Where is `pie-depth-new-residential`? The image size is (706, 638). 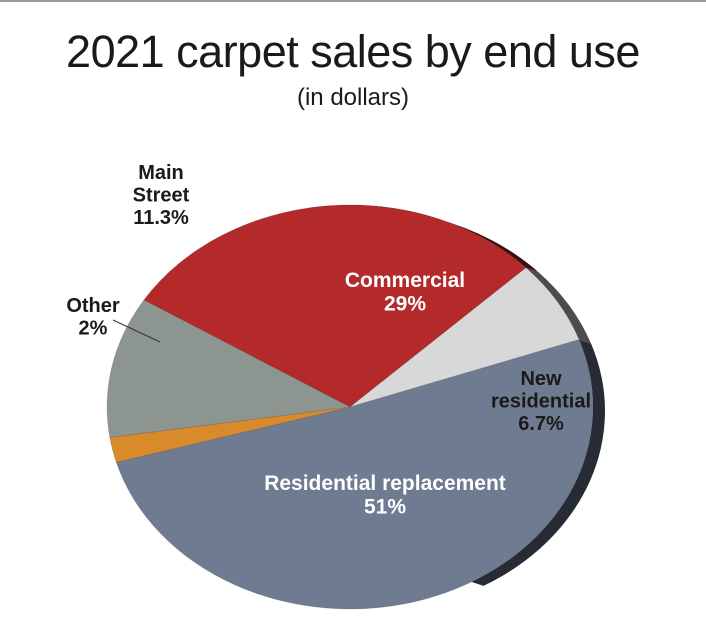
pie-depth-new-residential is located at coordinates (558, 305).